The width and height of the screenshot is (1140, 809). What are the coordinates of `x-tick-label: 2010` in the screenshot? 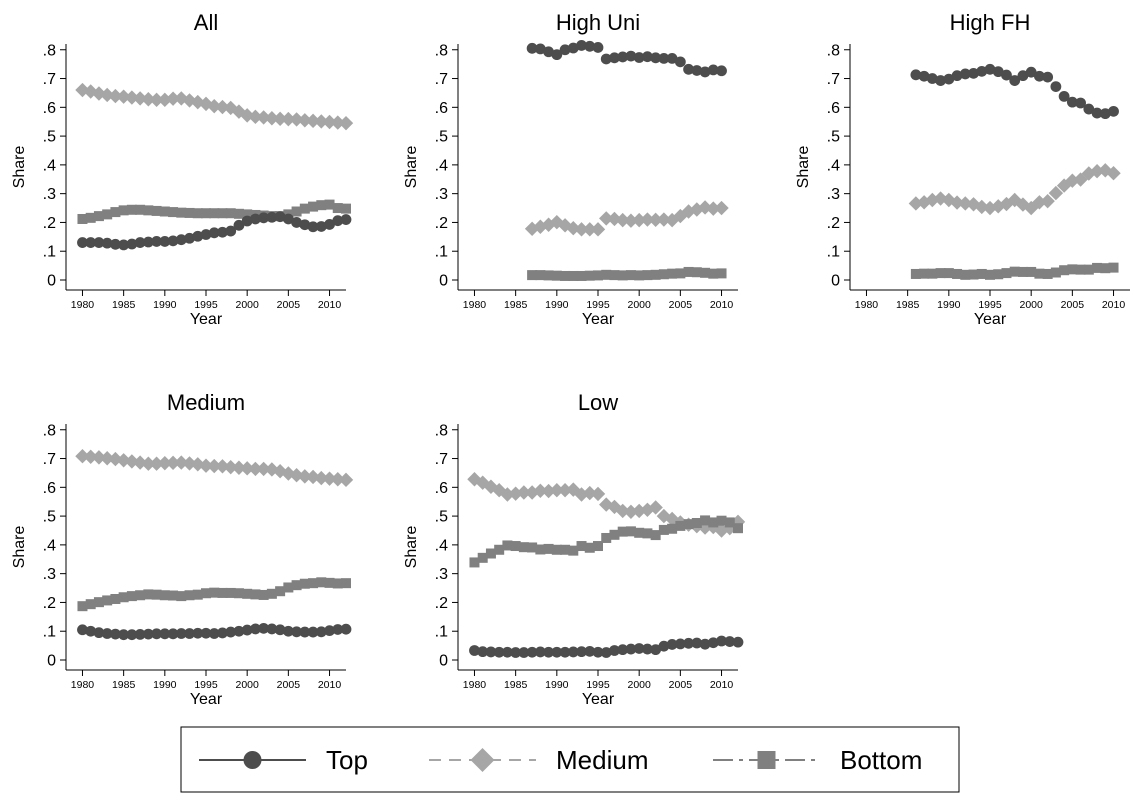 It's located at (330, 305).